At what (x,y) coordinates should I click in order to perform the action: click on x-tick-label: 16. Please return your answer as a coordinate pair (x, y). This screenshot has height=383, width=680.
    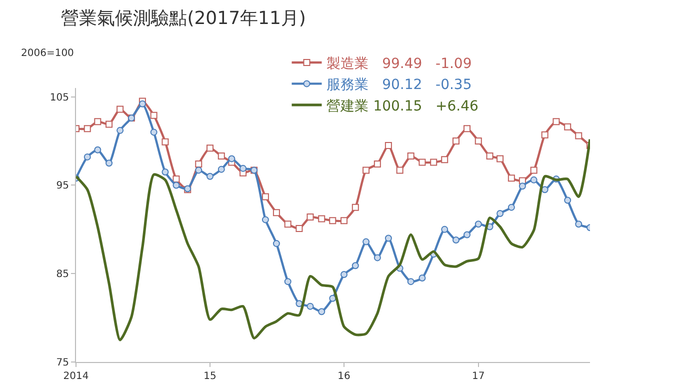
    Looking at the image, I should click on (344, 376).